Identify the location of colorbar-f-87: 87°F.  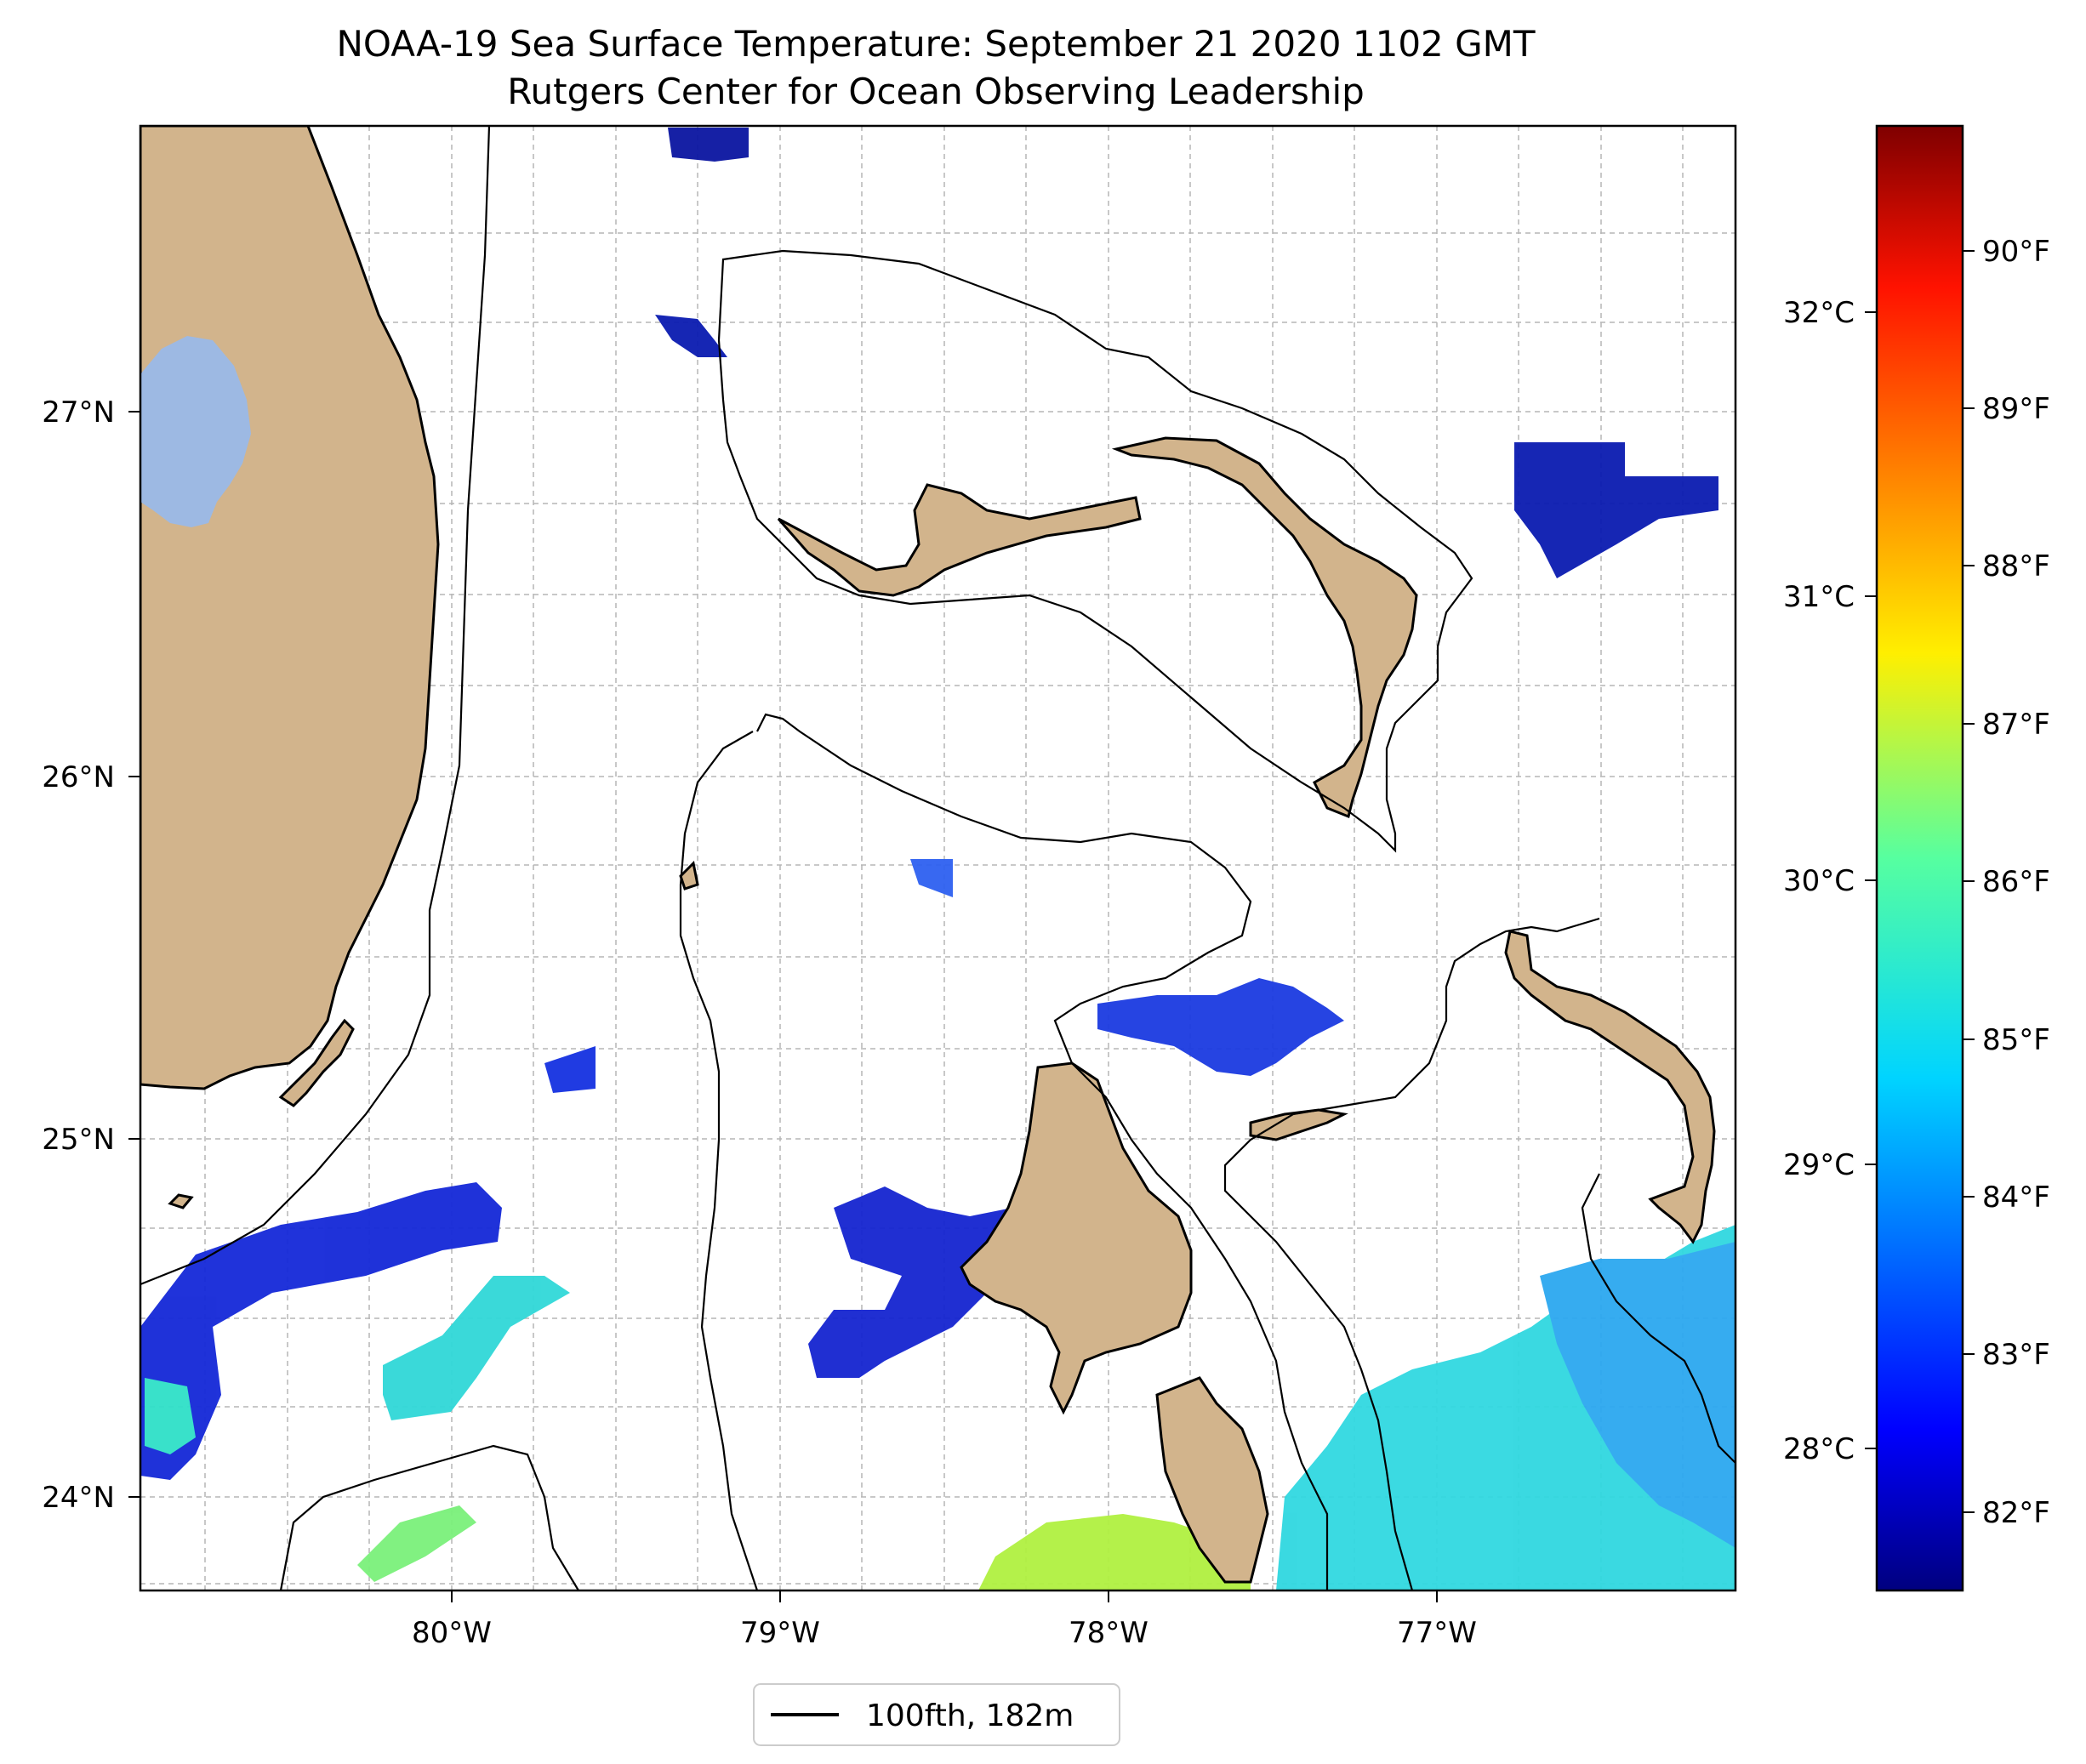
(2016, 725).